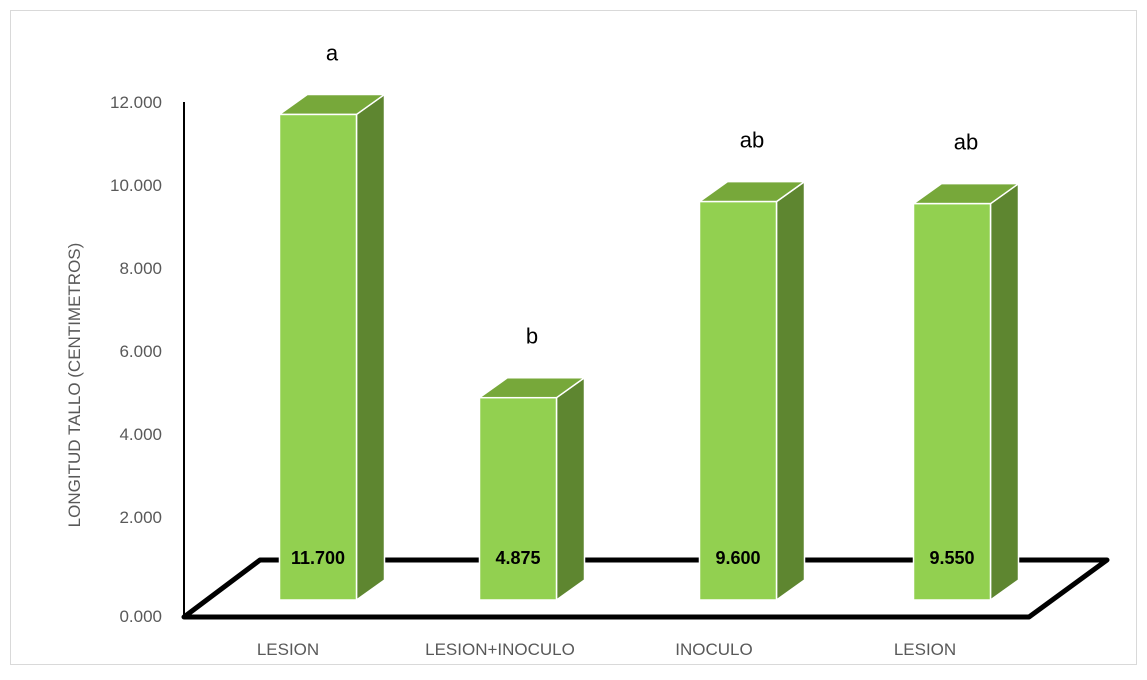 Image resolution: width=1147 pixels, height=680 pixels. What do you see at coordinates (737, 558) in the screenshot?
I see `data-label: 9.600` at bounding box center [737, 558].